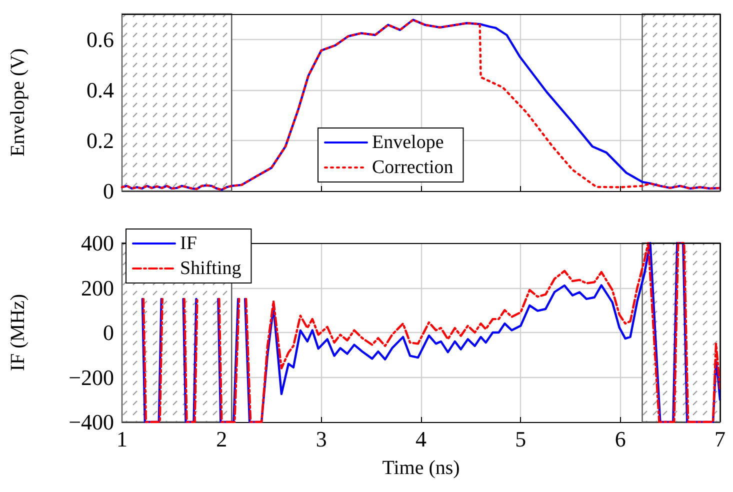  I want to click on legend-label: Envelope, so click(408, 142).